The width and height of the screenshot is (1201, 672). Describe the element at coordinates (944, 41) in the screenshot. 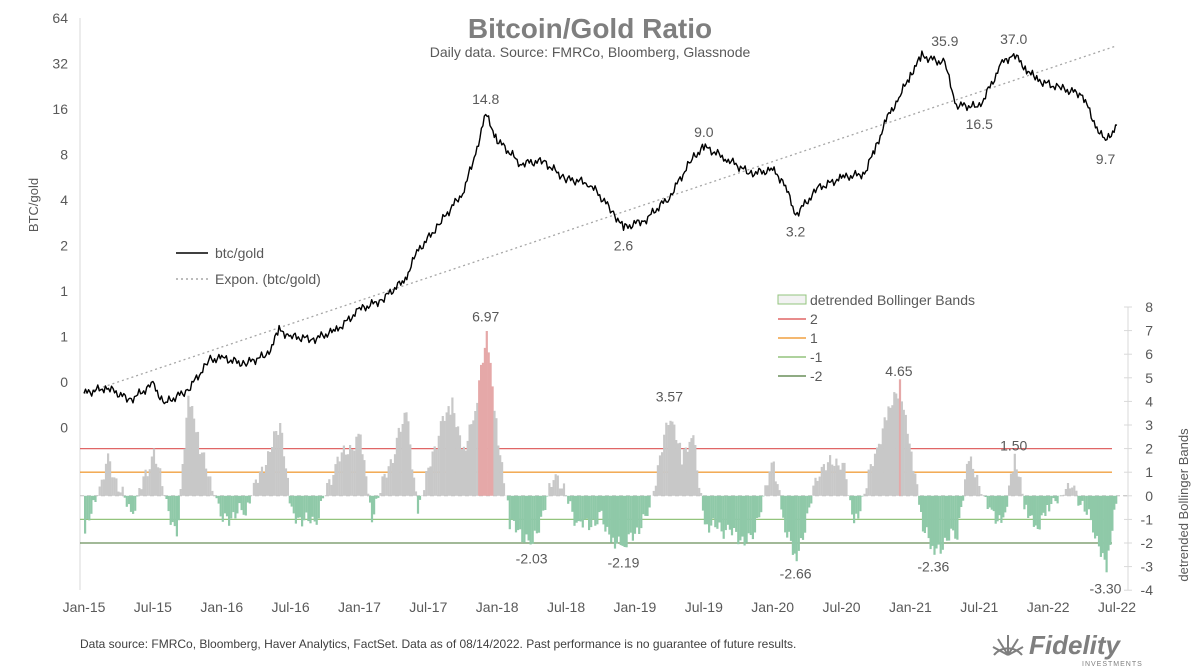

I see `ratio-annotation: 35.9` at that location.